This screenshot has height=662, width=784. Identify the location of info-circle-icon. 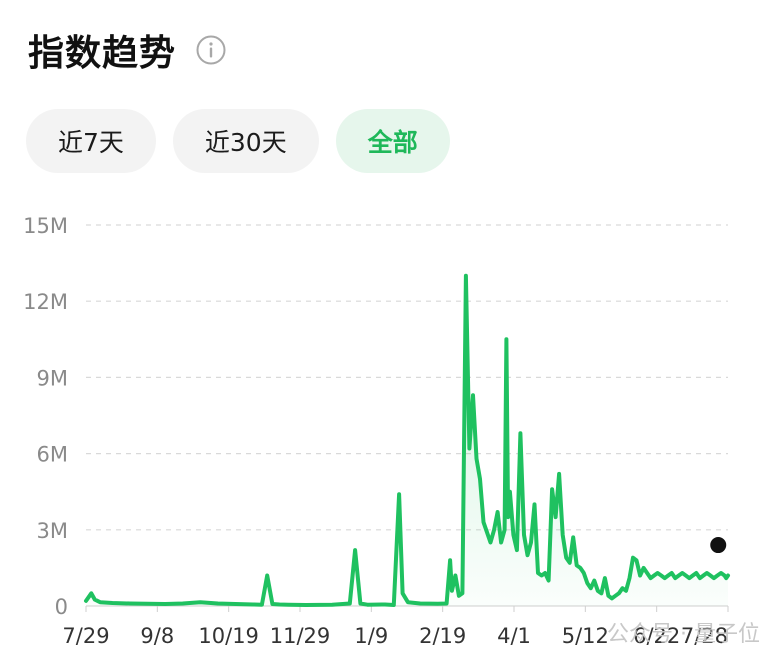
(211, 50).